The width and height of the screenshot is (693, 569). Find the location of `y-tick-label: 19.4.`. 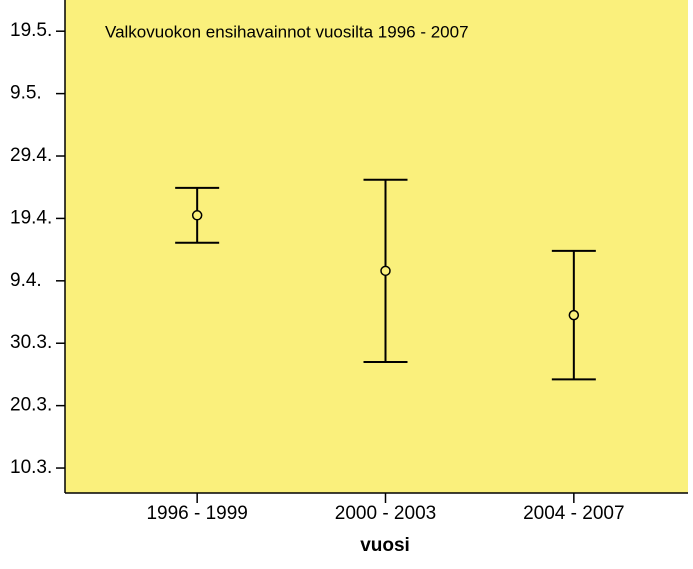

y-tick-label: 19.4. is located at coordinates (31, 217).